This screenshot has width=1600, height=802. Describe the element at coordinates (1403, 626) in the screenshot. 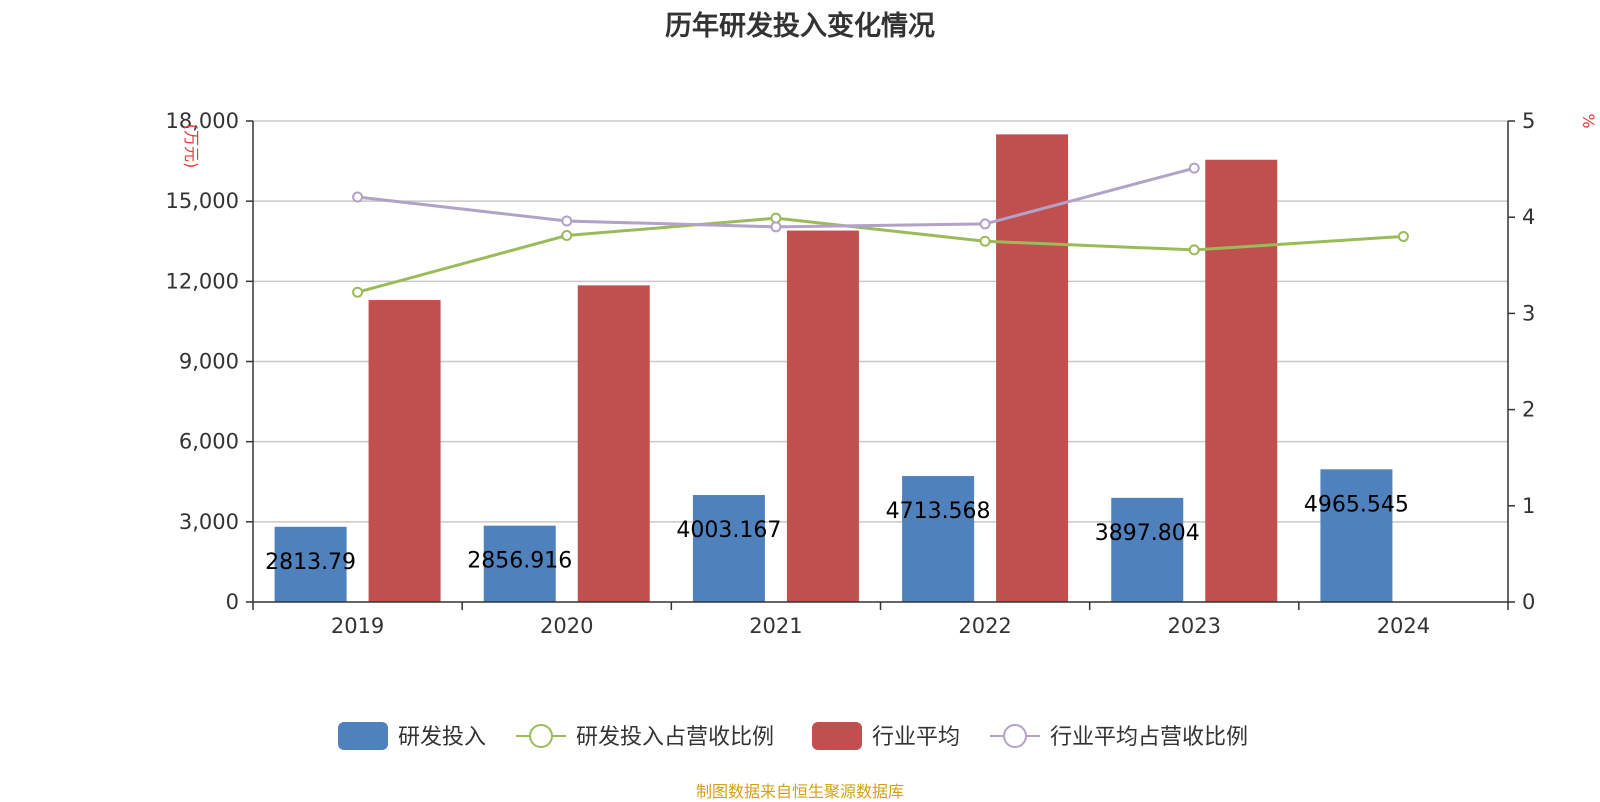

I see `x-tick-label: 2024` at that location.